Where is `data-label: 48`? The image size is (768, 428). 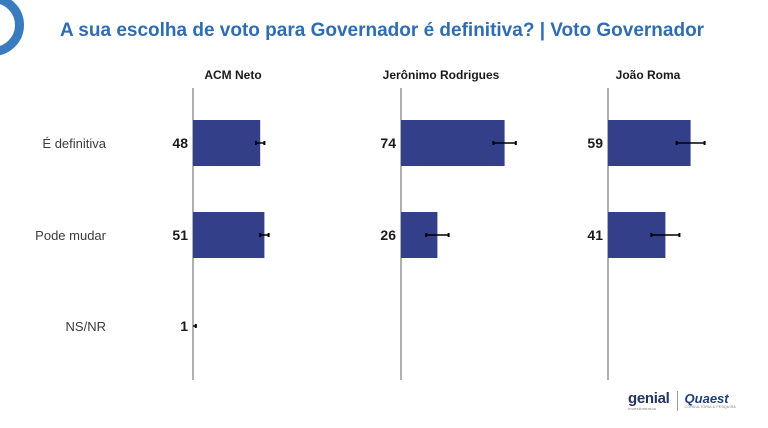
data-label: 48 is located at coordinates (180, 143).